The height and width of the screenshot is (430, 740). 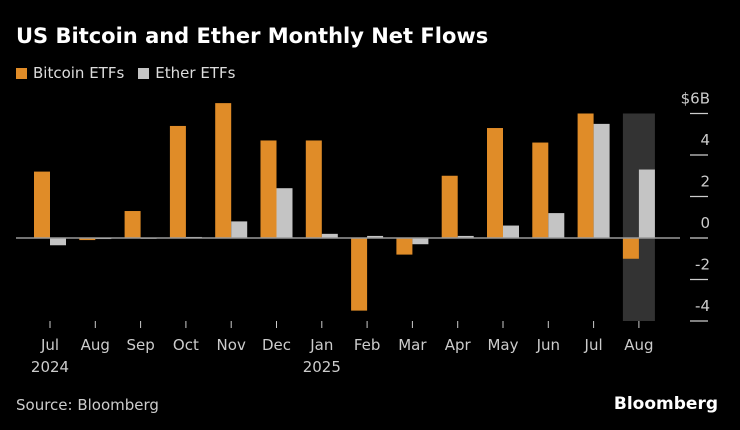 I want to click on x-tick-label: Apr, so click(x=458, y=345).